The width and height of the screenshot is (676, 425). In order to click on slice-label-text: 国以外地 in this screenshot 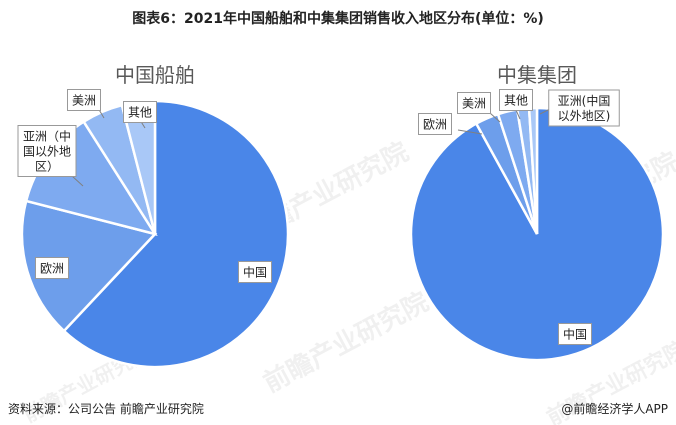, I will do `click(47, 152)`.